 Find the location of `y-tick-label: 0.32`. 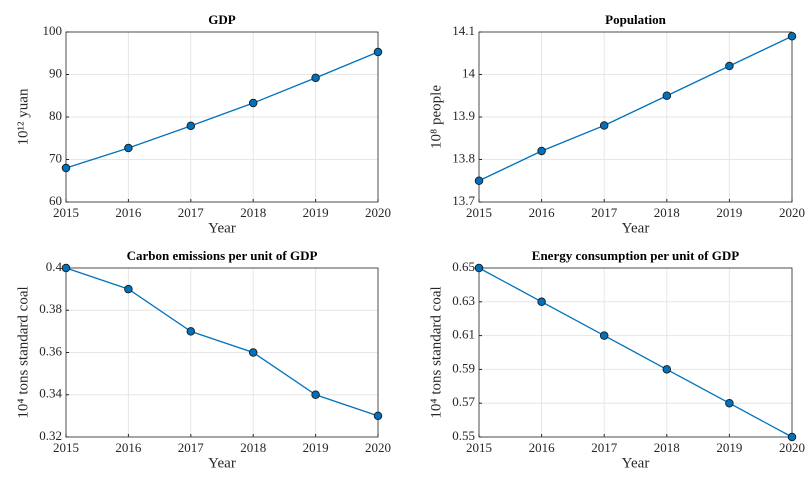

y-tick-label: 0.32 is located at coordinates (50, 435).